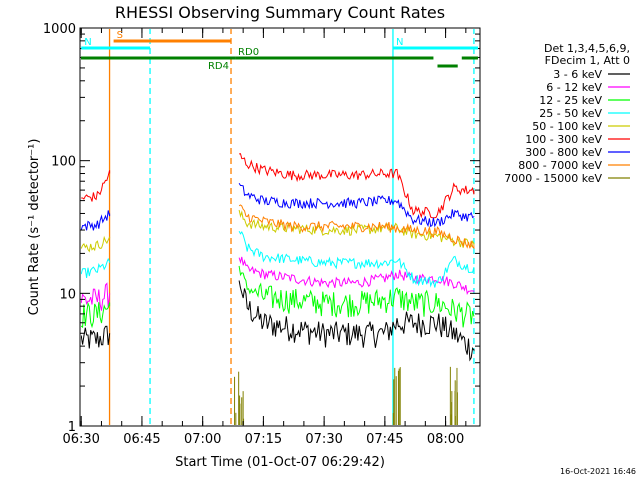  Describe the element at coordinates (334, 53) in the screenshot. I see `status-marker-rd0: RD0` at that location.